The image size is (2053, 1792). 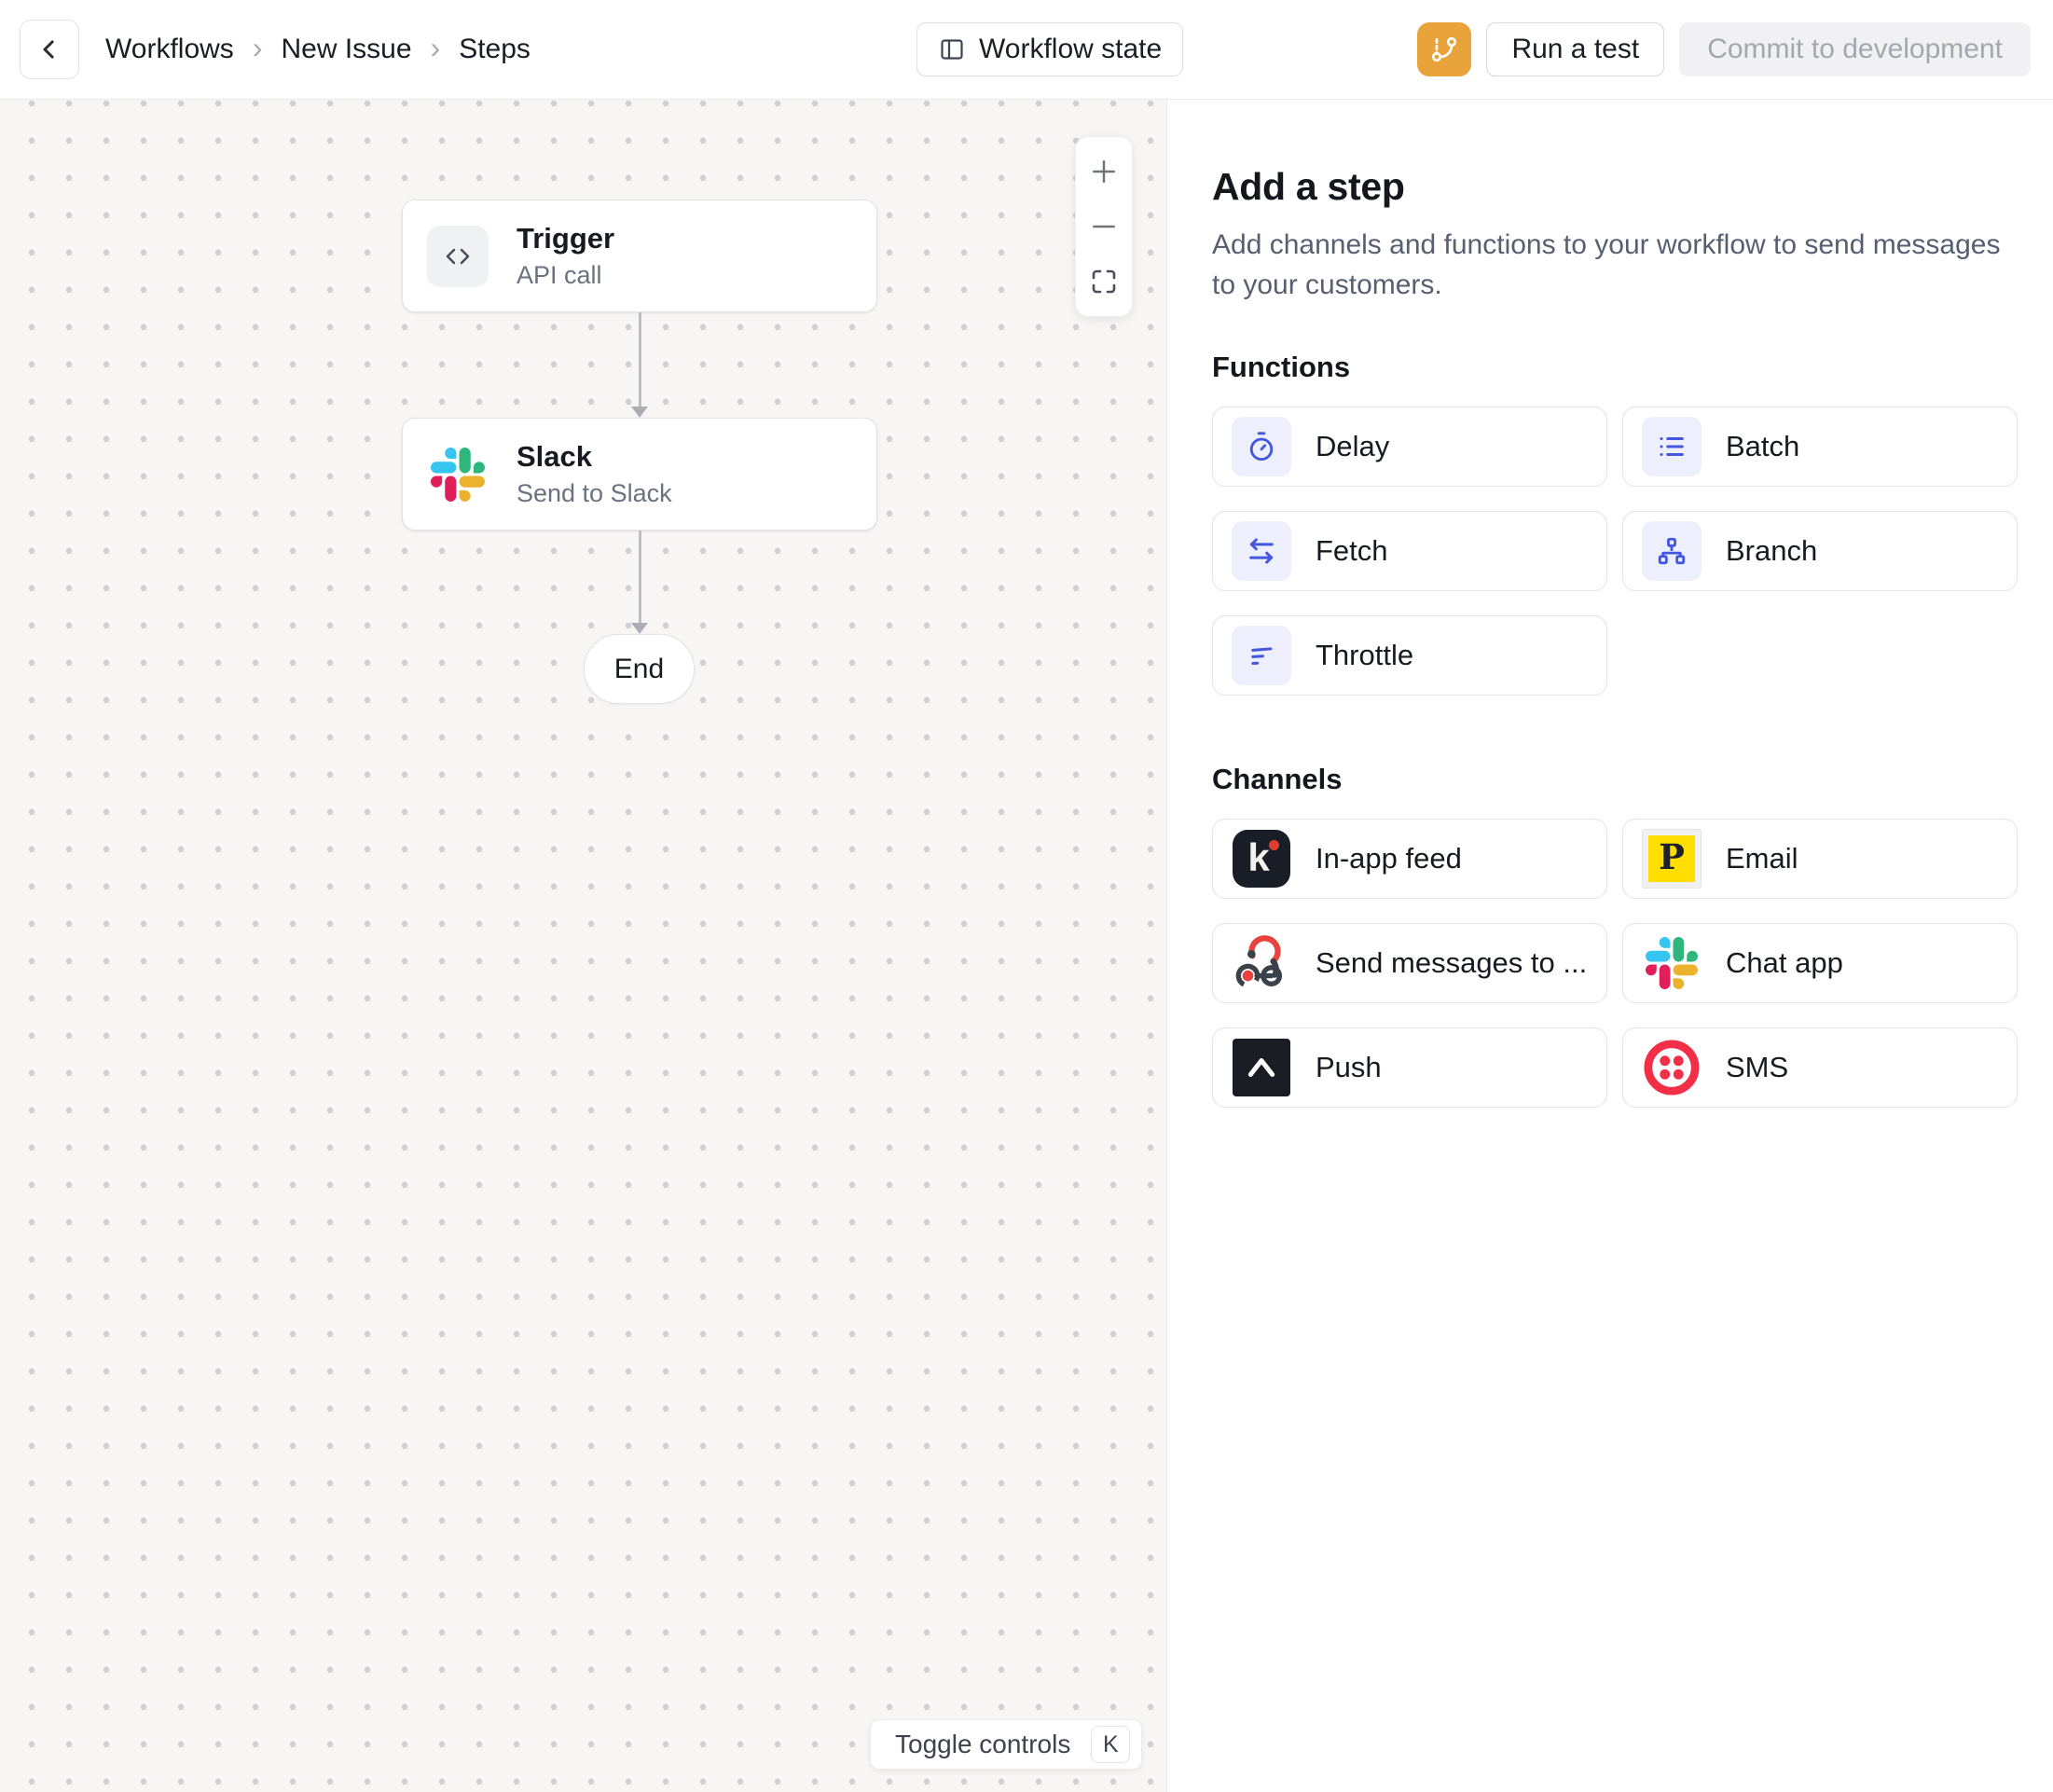 I want to click on step-label: Fetch, so click(x=1352, y=550).